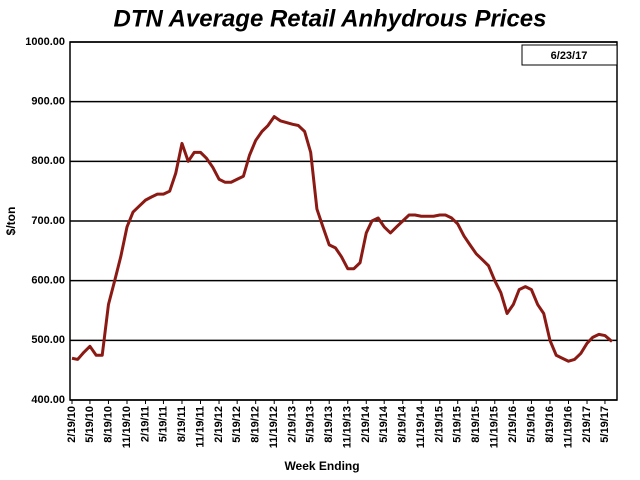 Image resolution: width=640 pixels, height=480 pixels. I want to click on x-tick-label: 11/19/10, so click(127, 427).